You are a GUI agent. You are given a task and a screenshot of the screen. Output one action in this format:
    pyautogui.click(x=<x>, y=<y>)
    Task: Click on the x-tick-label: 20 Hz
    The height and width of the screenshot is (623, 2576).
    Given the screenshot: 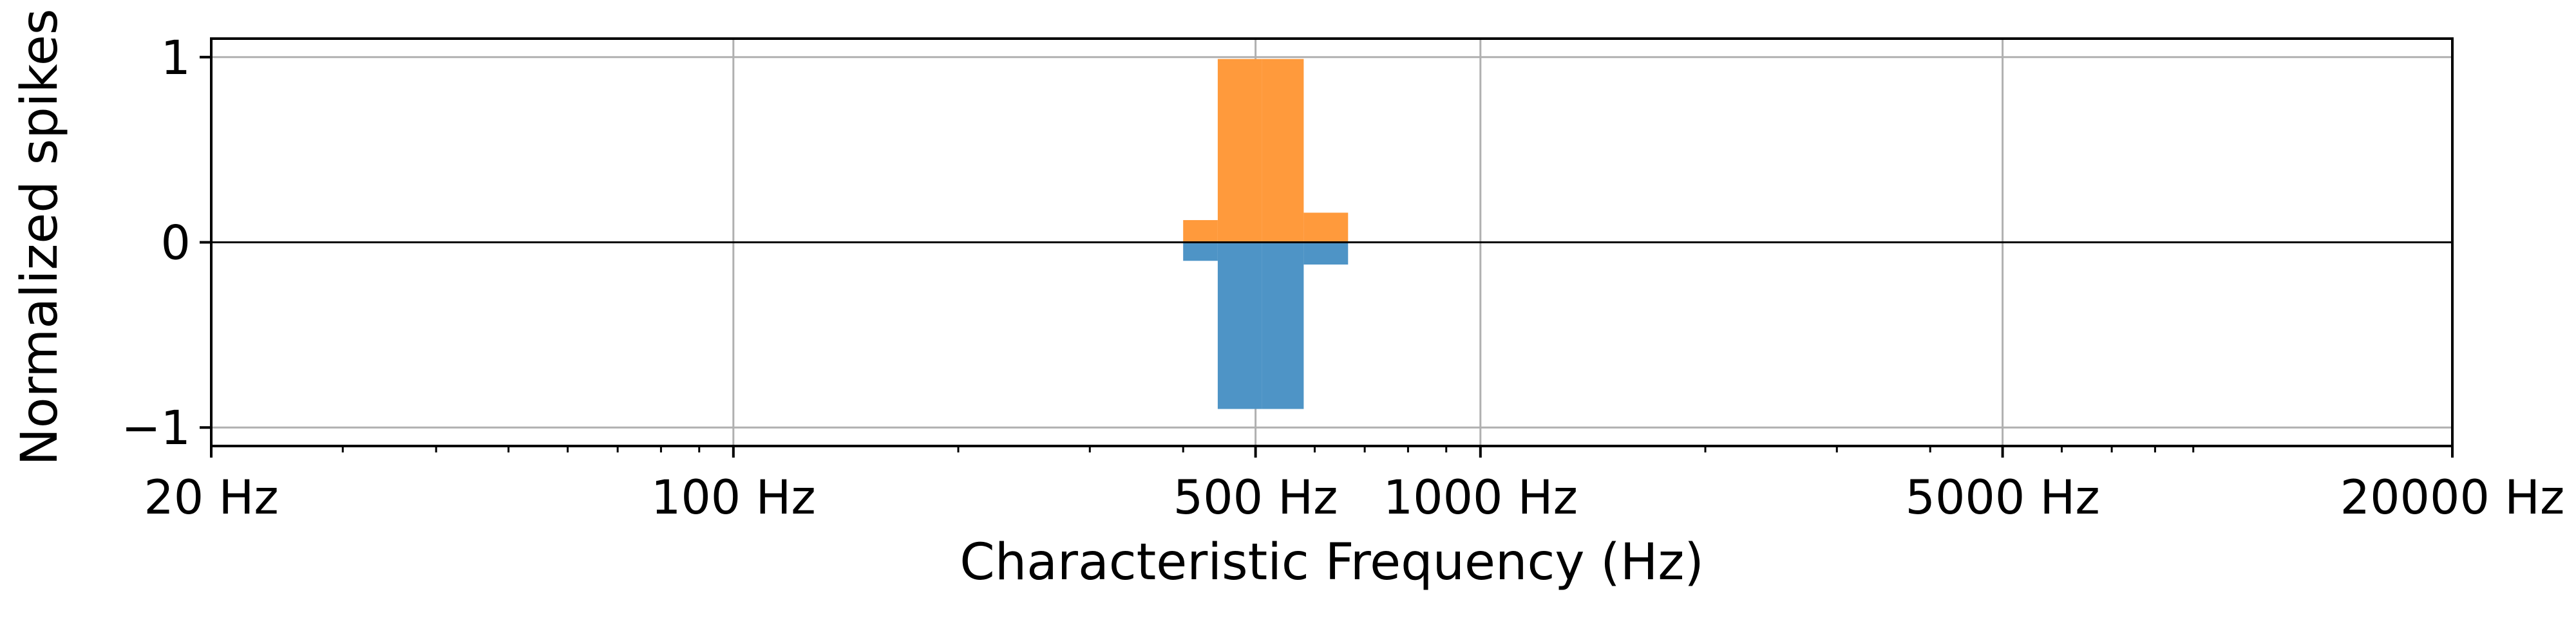 What is the action you would take?
    pyautogui.click(x=211, y=497)
    